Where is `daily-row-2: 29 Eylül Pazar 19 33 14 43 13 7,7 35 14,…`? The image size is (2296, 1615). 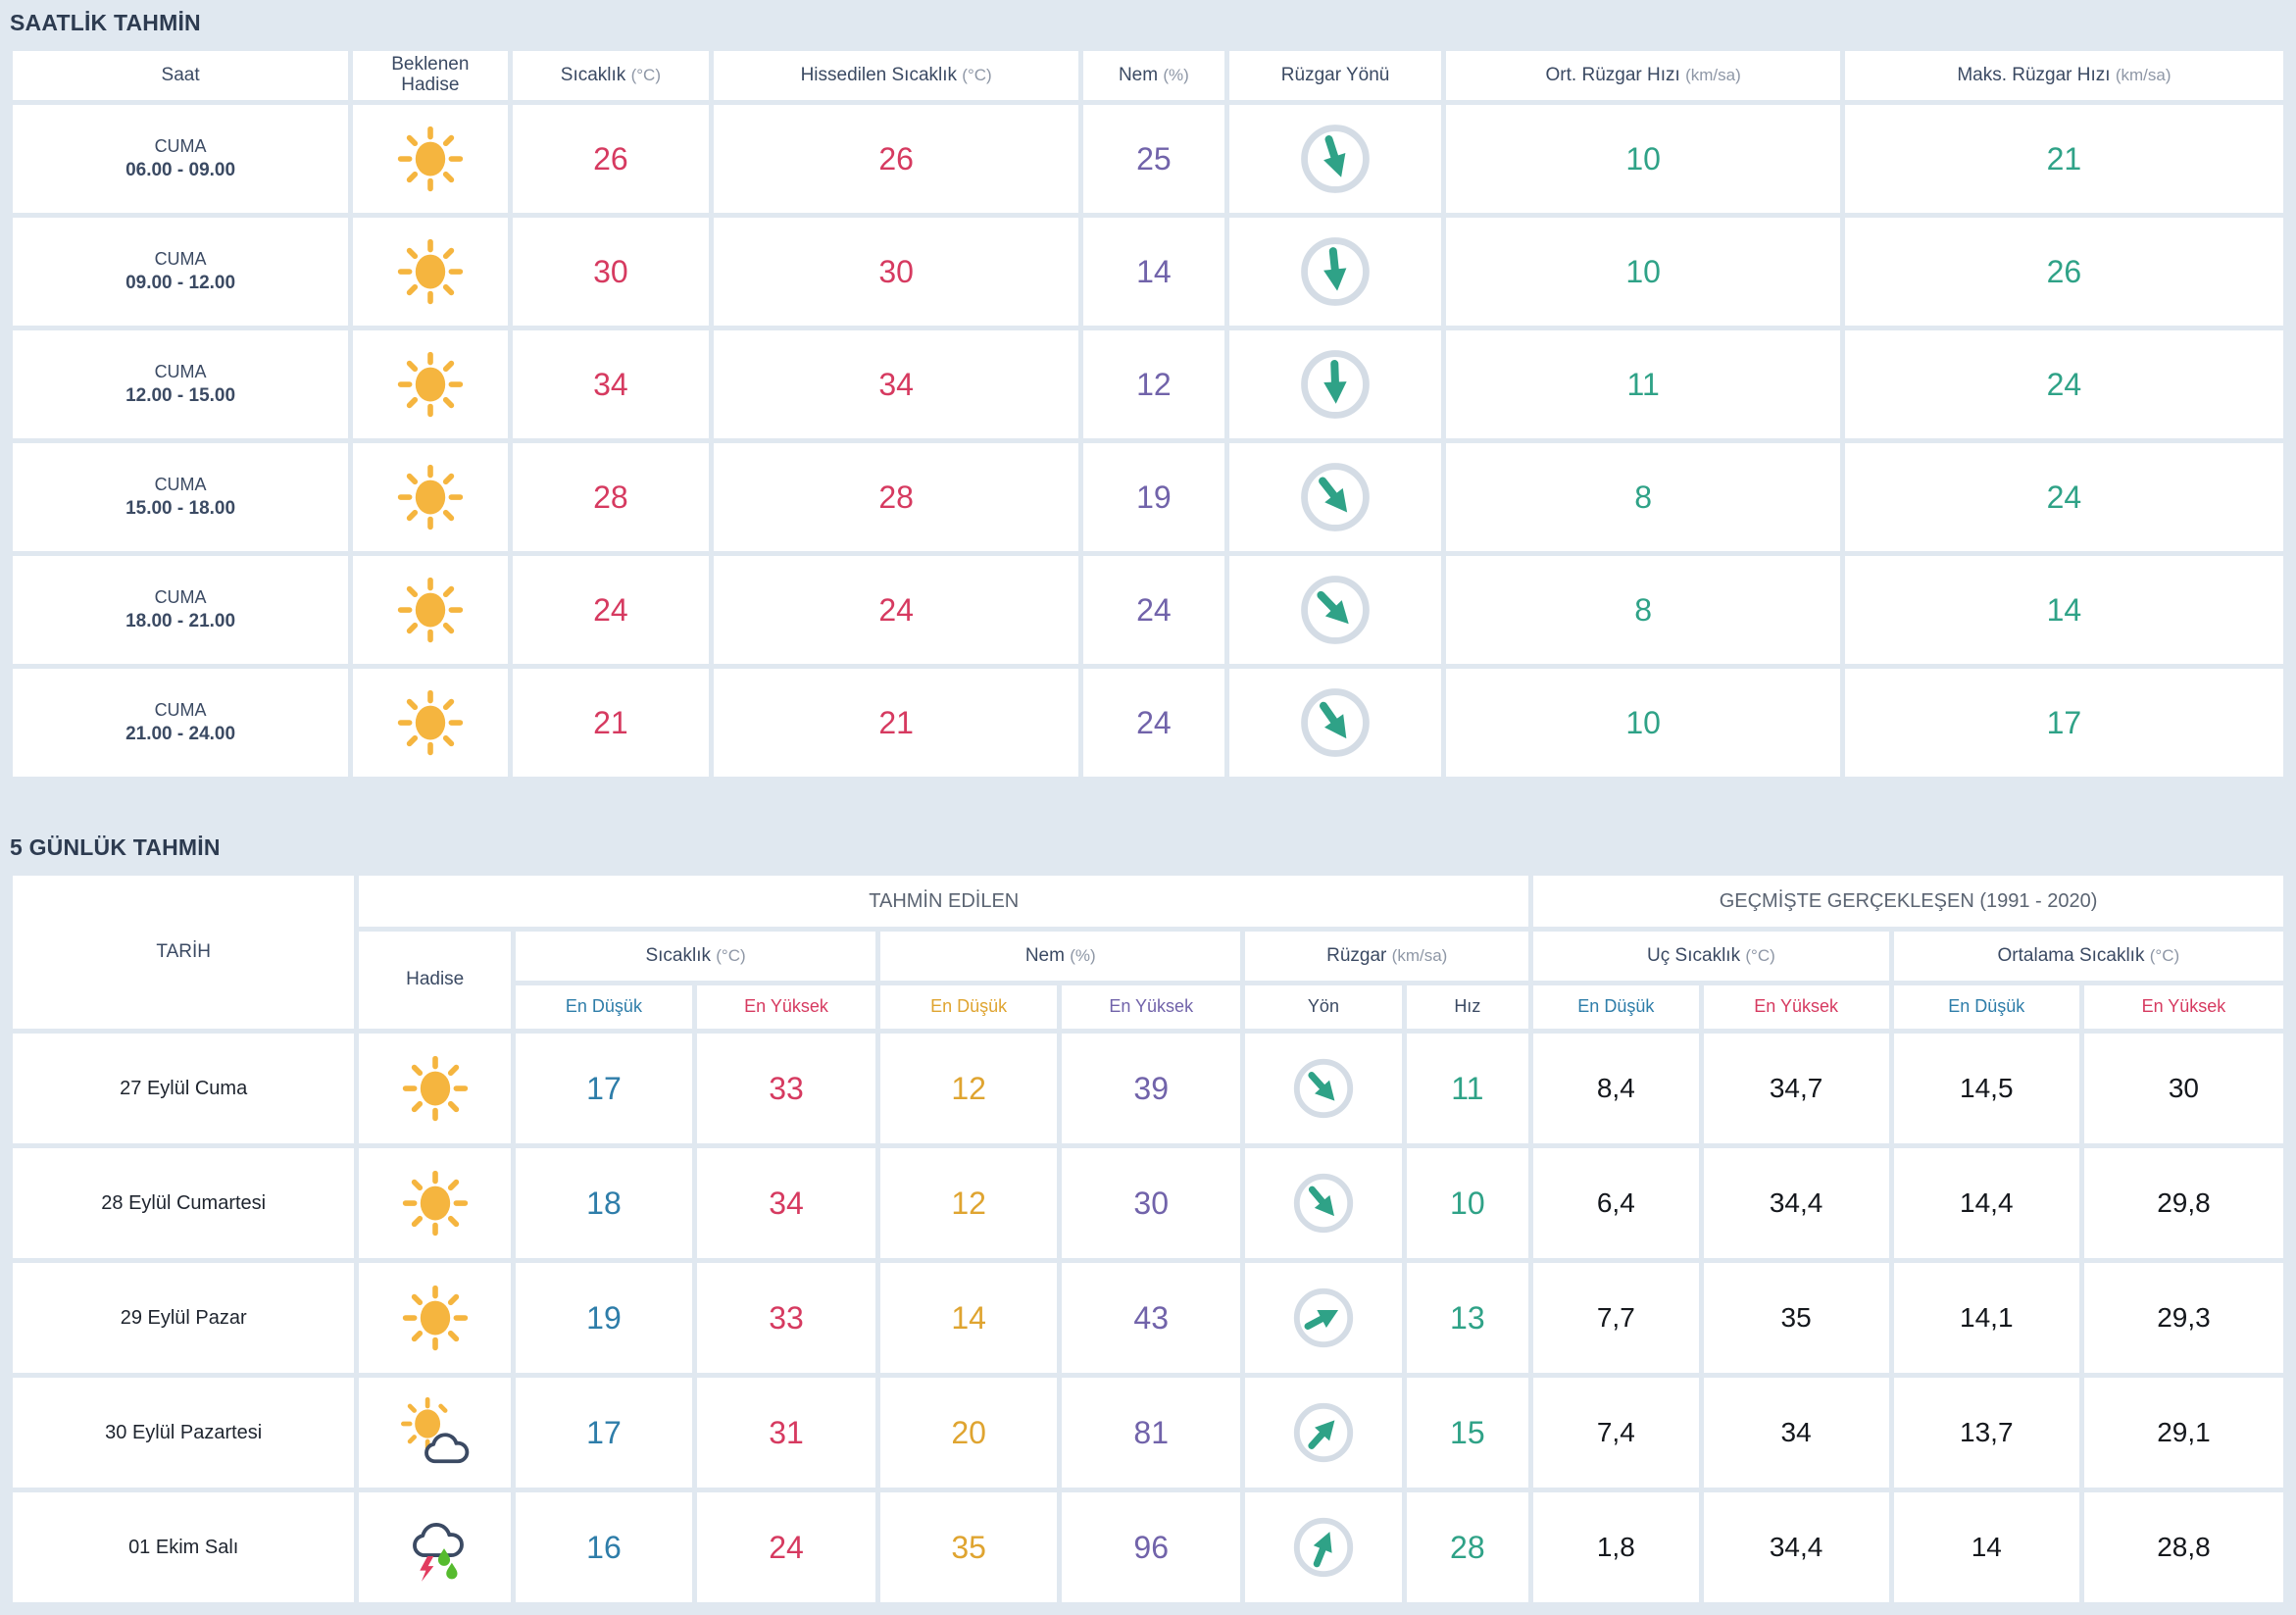
daily-row-2: 29 Eylül Pazar 19 33 14 43 13 7,7 35 14,… is located at coordinates (1148, 1318).